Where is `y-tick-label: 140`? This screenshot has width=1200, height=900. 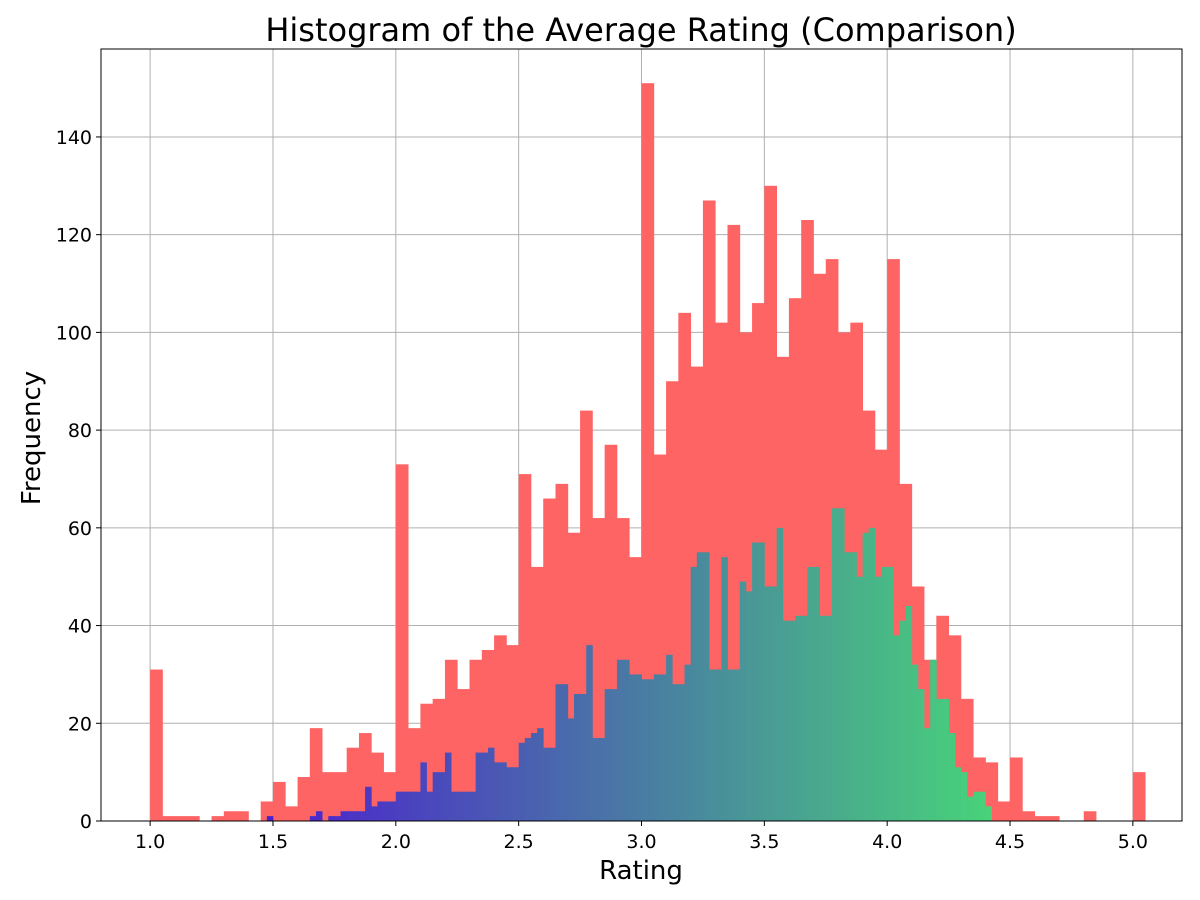 y-tick-label: 140 is located at coordinates (74, 138).